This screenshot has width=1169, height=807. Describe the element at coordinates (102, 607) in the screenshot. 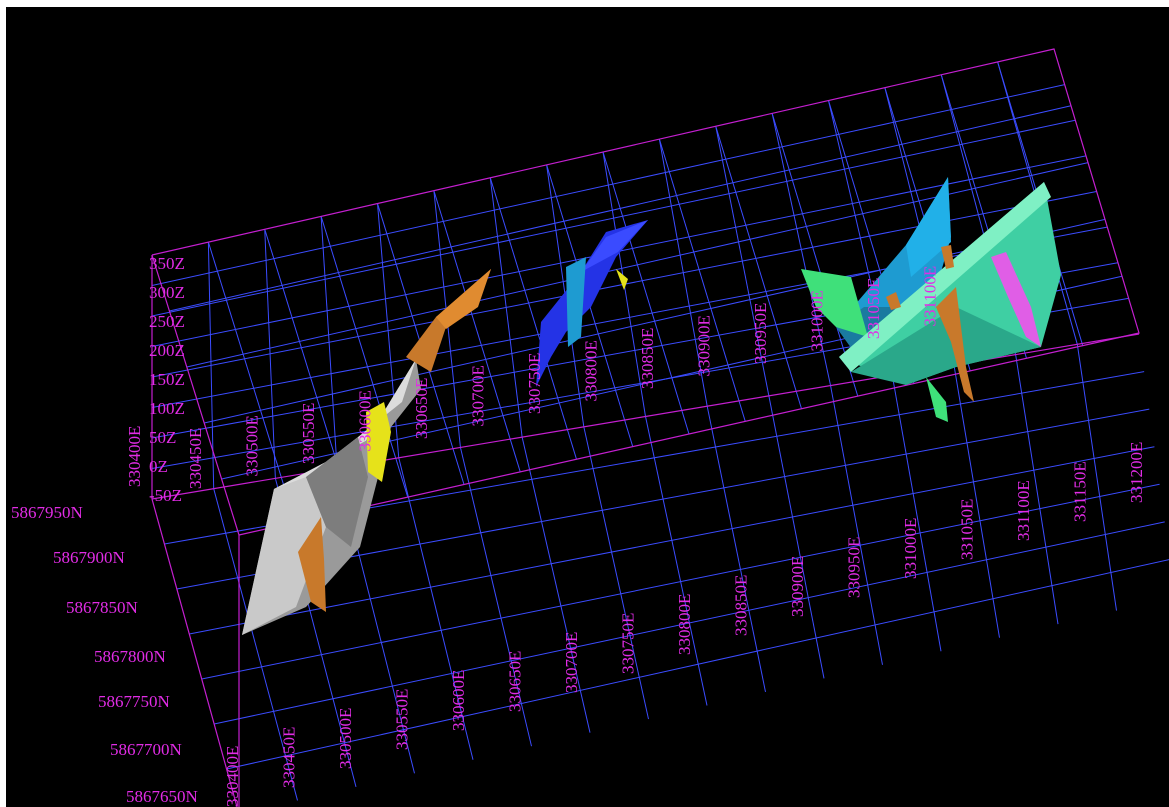

I see `northing-label: 5867850N` at that location.